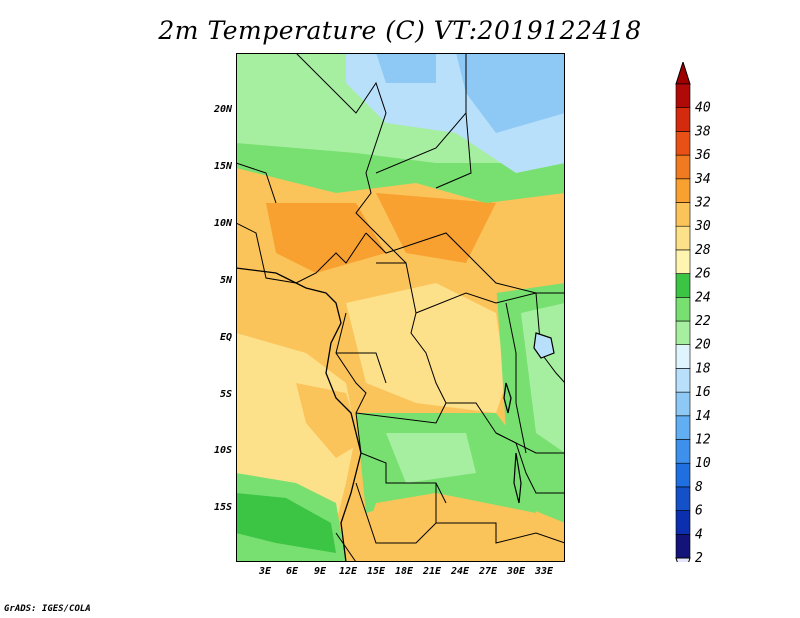 This screenshot has width=800, height=618. I want to click on colorbar-tick-label: 34, so click(702, 179).